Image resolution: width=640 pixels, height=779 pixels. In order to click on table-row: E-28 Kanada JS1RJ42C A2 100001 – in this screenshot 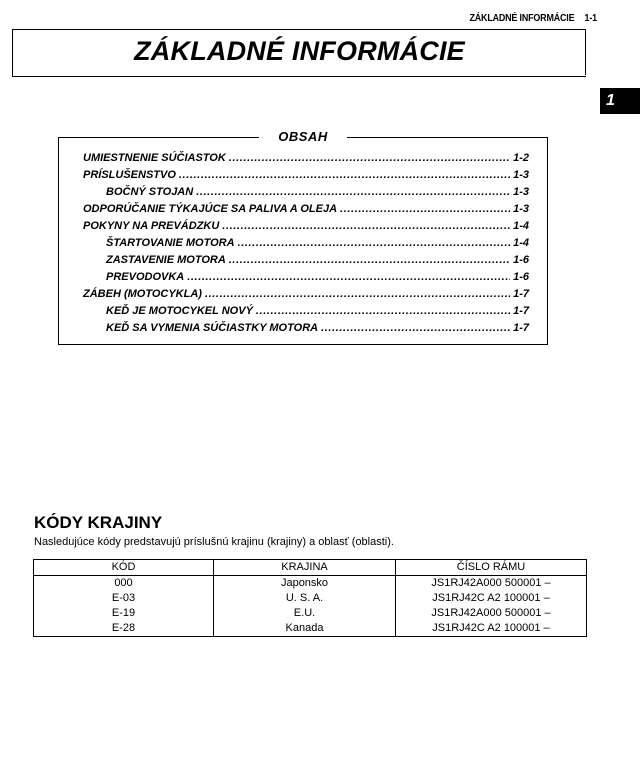, I will do `click(310, 629)`.